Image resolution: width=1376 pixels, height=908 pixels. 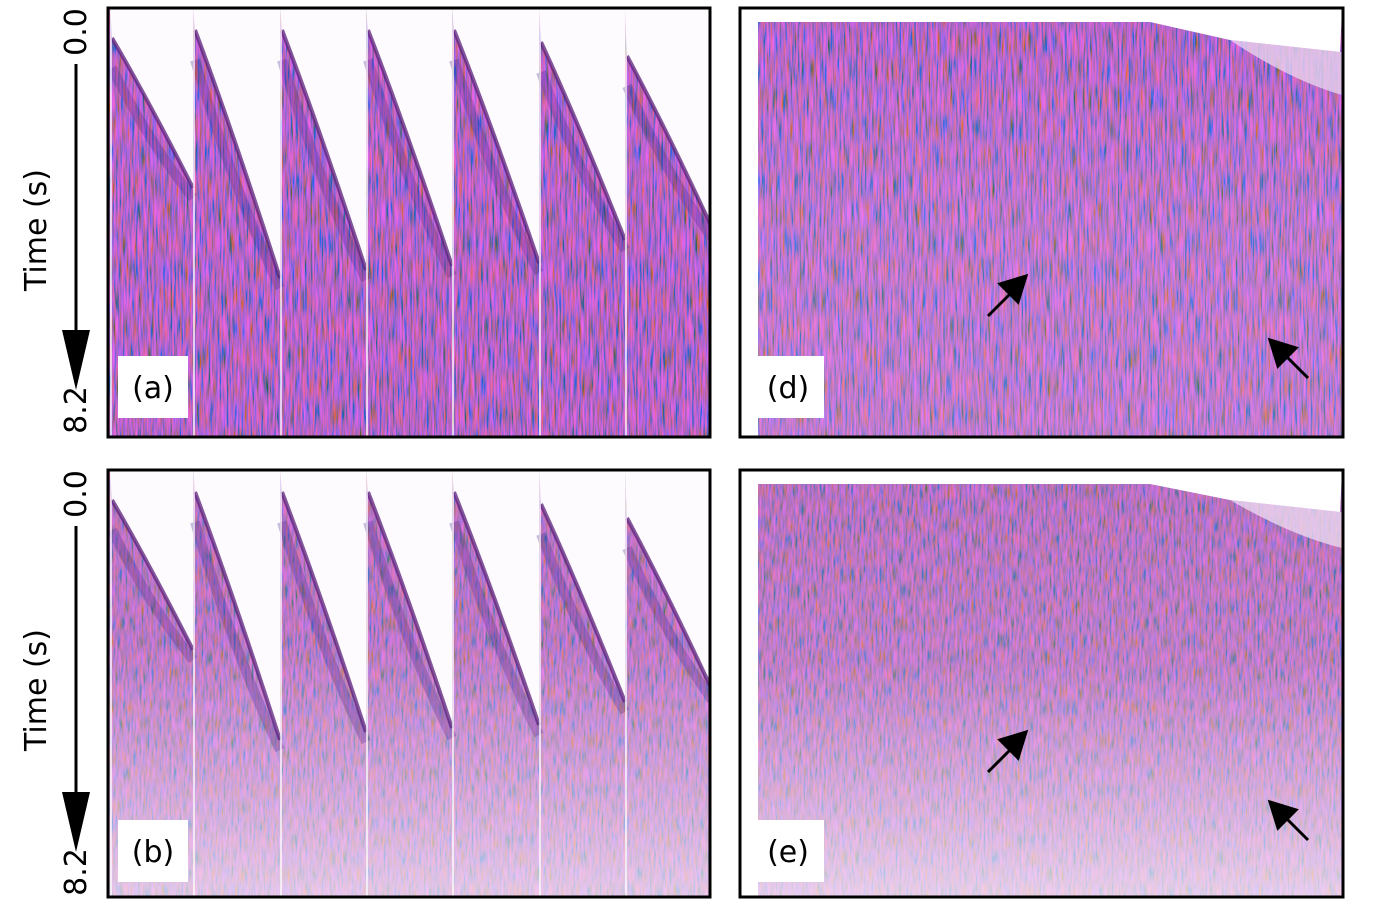 I want to click on panel-label-text: (e), so click(x=788, y=852).